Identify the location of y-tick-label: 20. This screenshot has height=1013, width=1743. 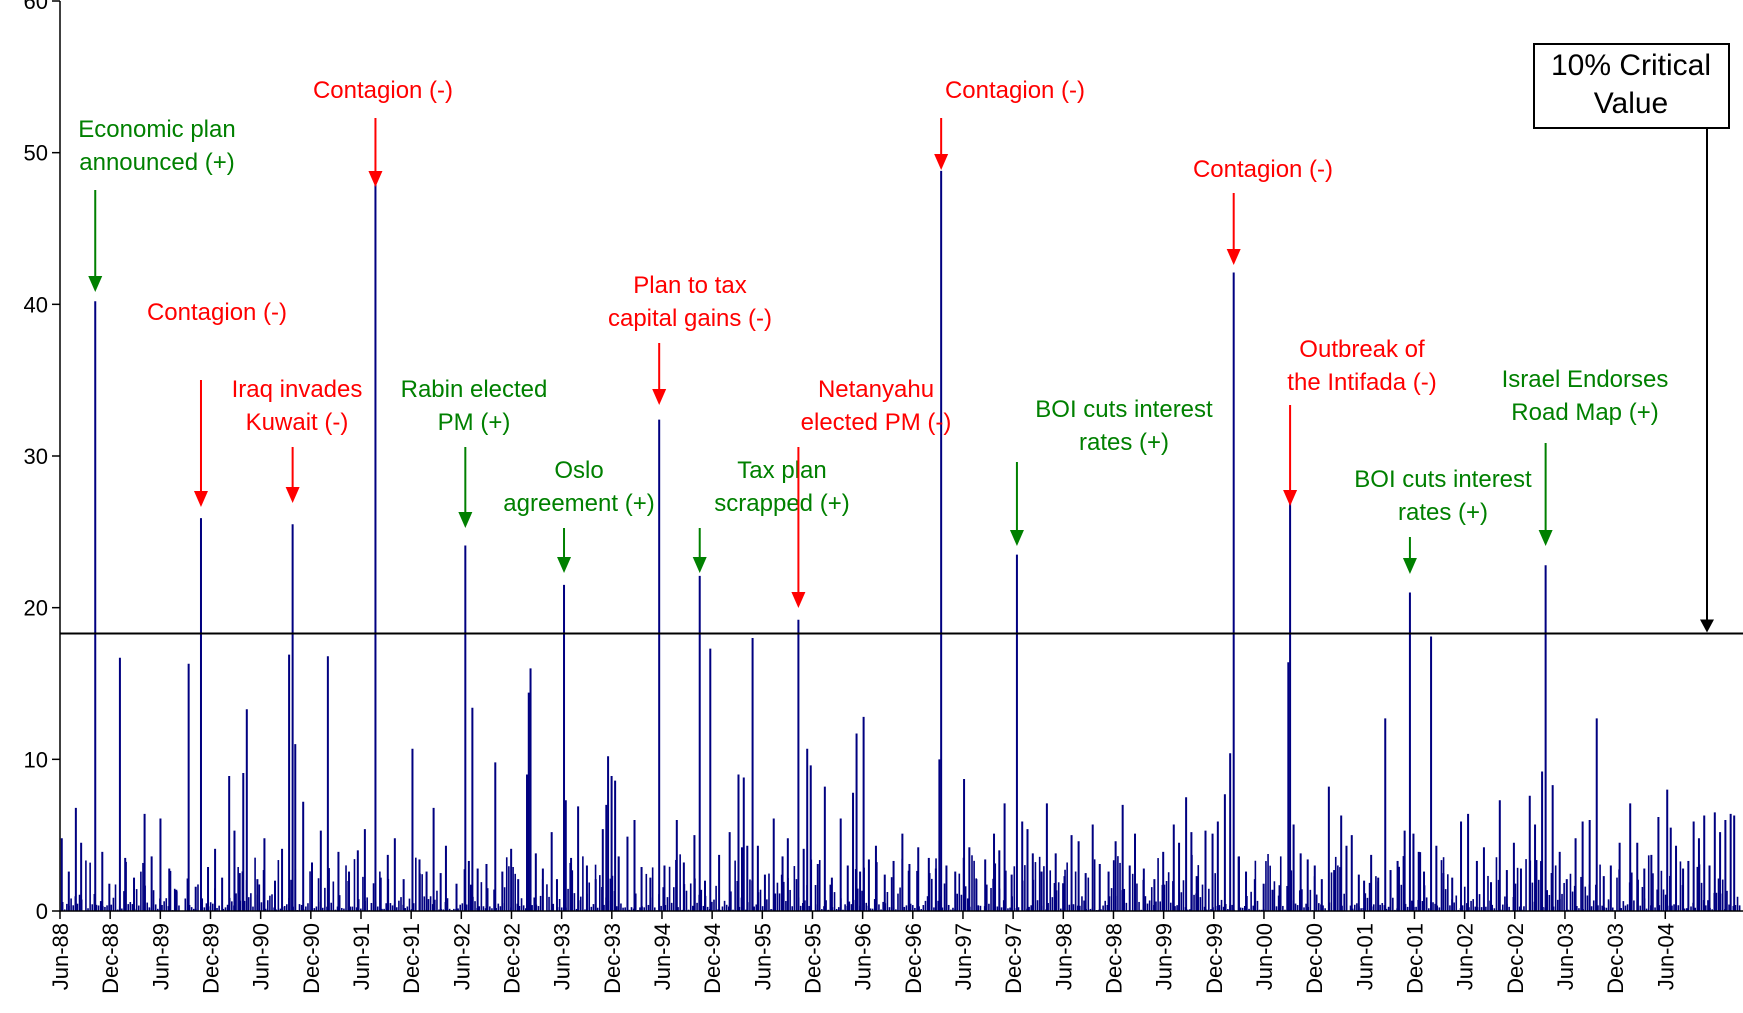
(36, 608).